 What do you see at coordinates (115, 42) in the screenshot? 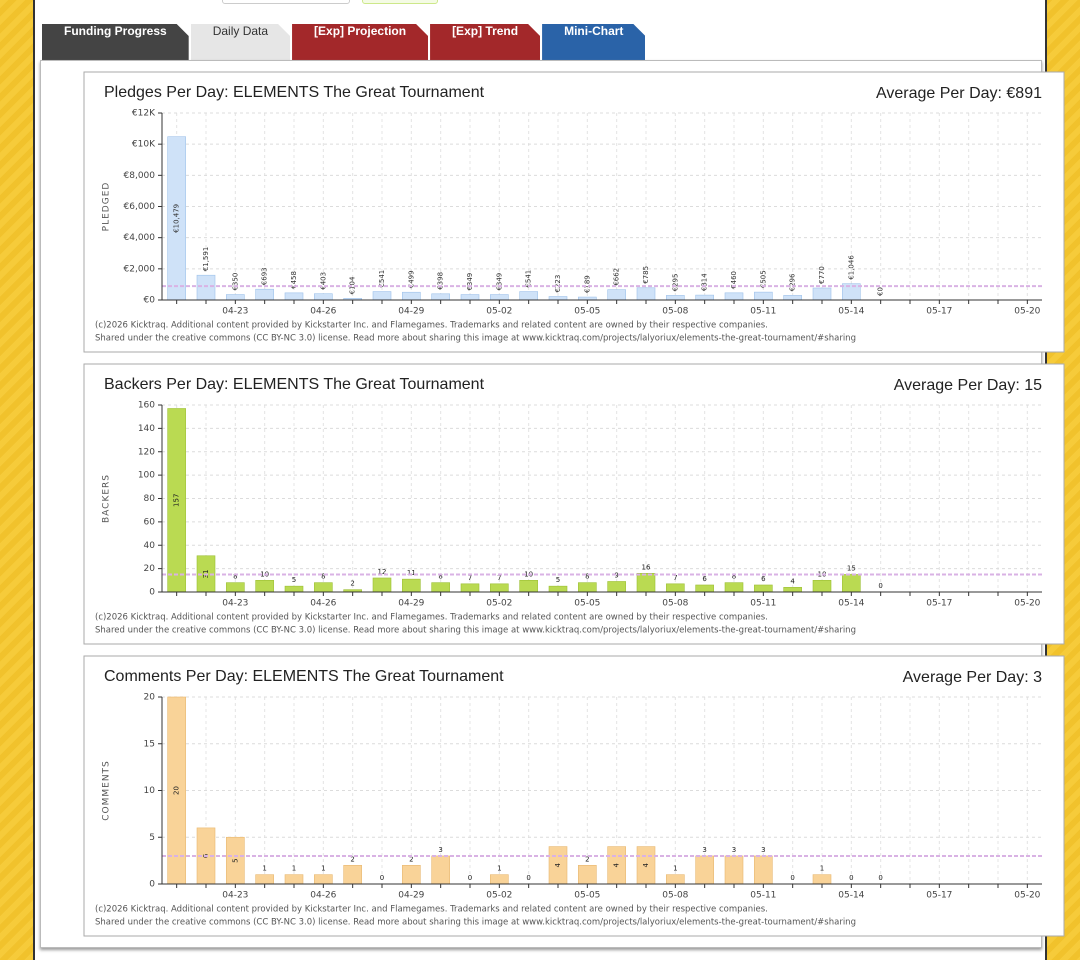
I see `tab: Funding Progress` at bounding box center [115, 42].